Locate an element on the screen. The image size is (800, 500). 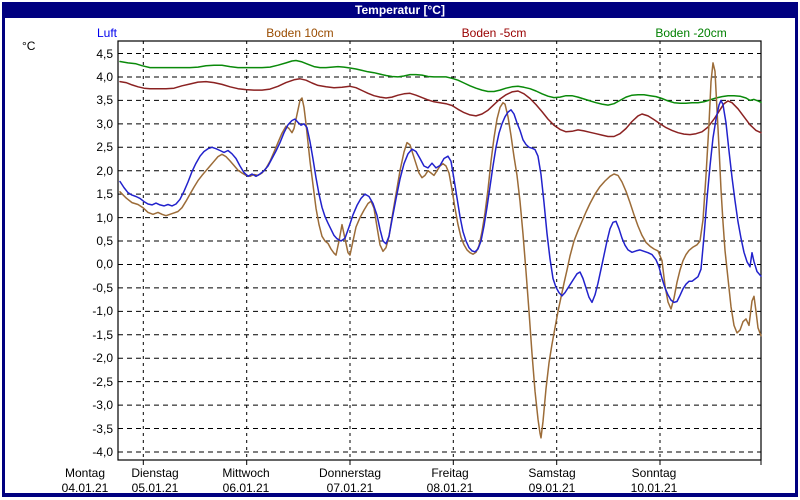
y-axis-tick-label: 1,5 is located at coordinates (104, 194).